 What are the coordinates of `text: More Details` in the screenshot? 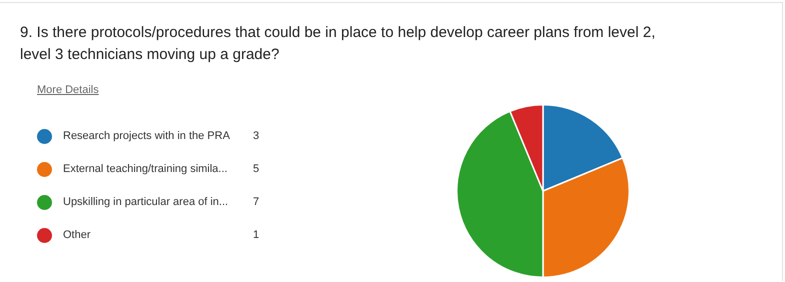 It's located at (68, 90).